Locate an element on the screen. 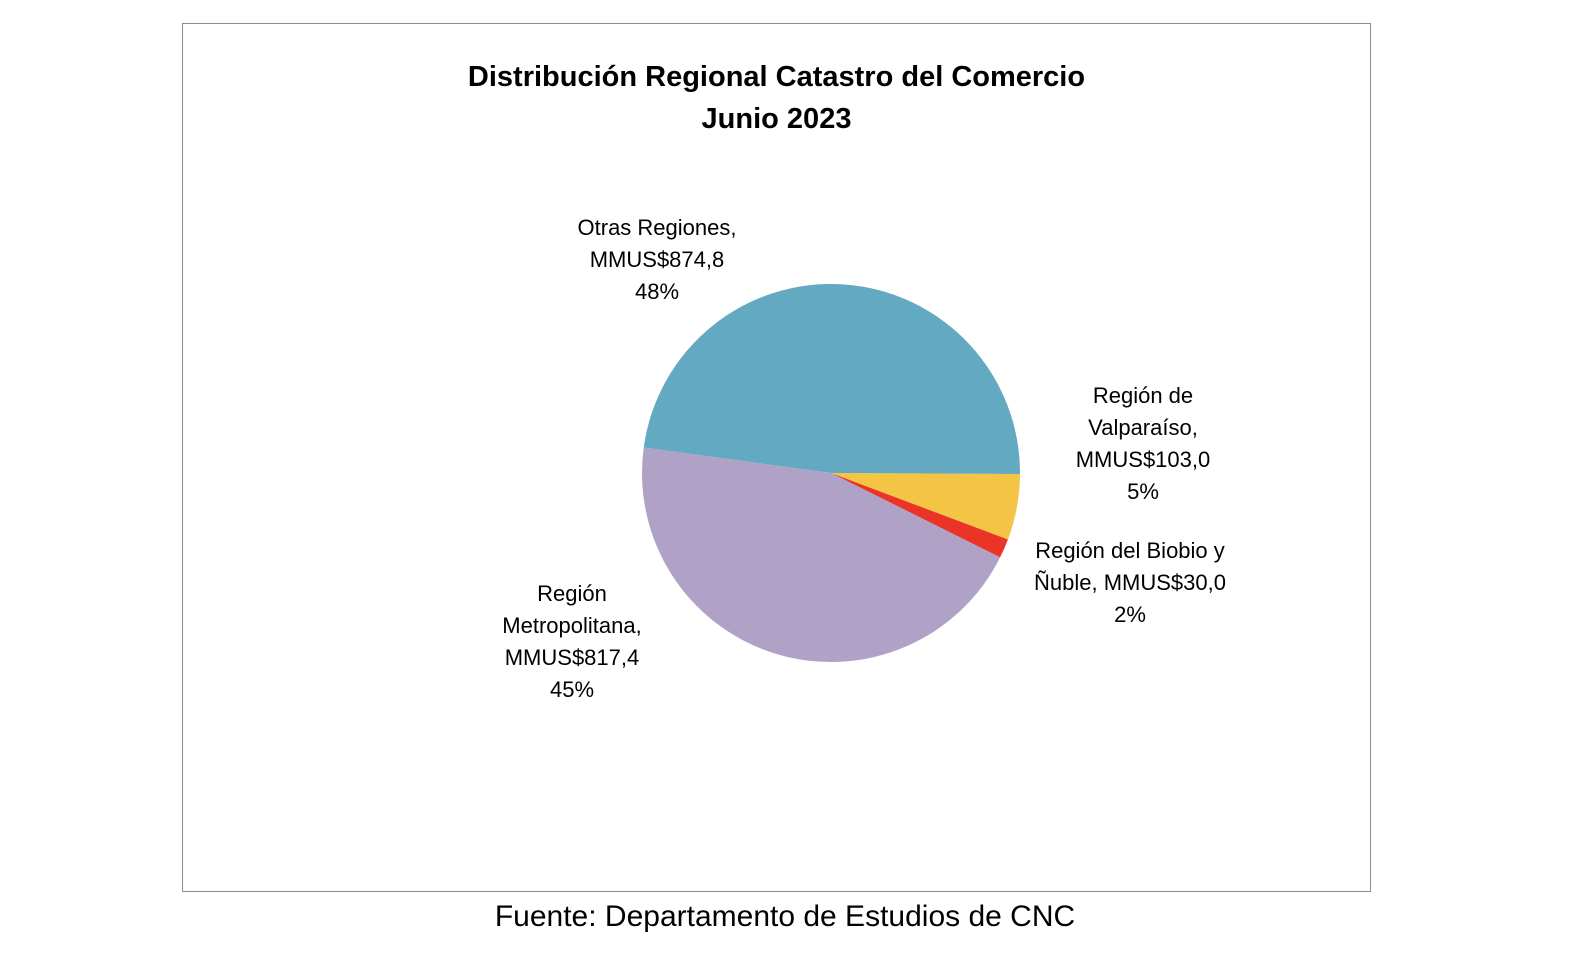  slice-valparaiso is located at coordinates (925, 506).